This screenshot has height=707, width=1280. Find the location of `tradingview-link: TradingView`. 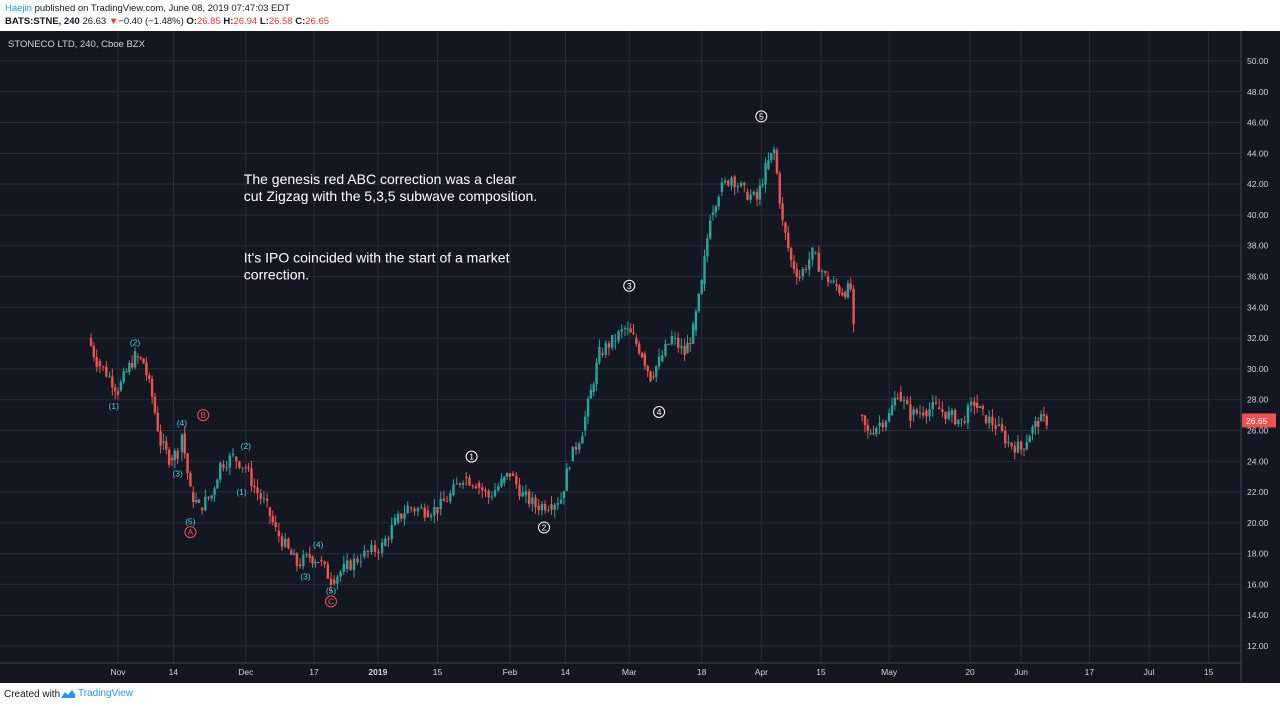

tradingview-link: TradingView is located at coordinates (96, 693).